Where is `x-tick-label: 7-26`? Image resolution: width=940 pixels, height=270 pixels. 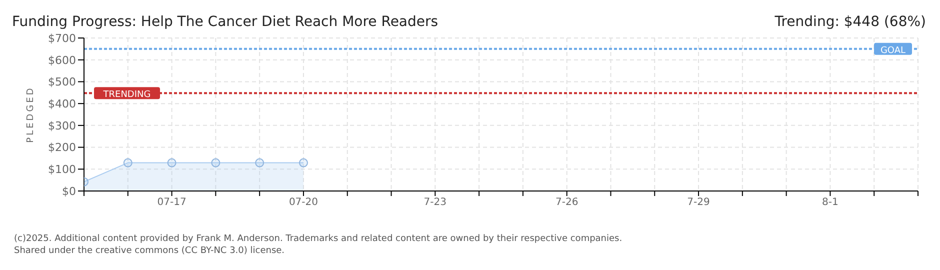
x-tick-label: 7-26 is located at coordinates (566, 202).